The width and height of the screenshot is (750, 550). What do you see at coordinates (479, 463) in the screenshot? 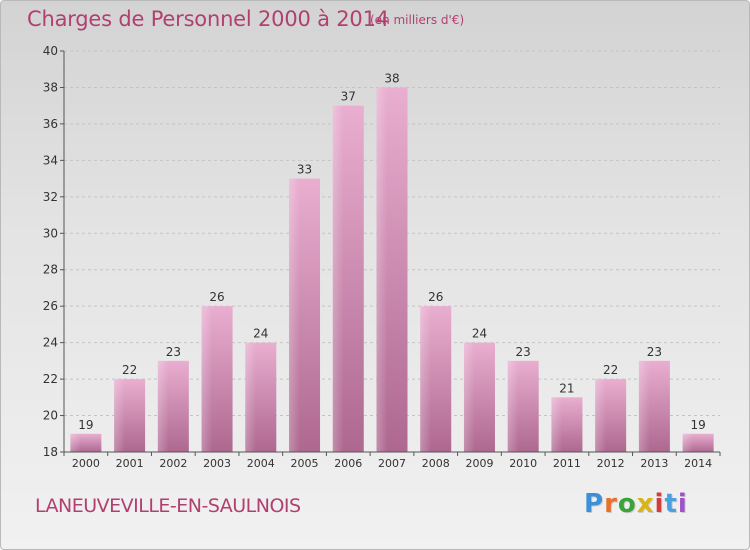
I see `x-tick-label: 2009` at bounding box center [479, 463].